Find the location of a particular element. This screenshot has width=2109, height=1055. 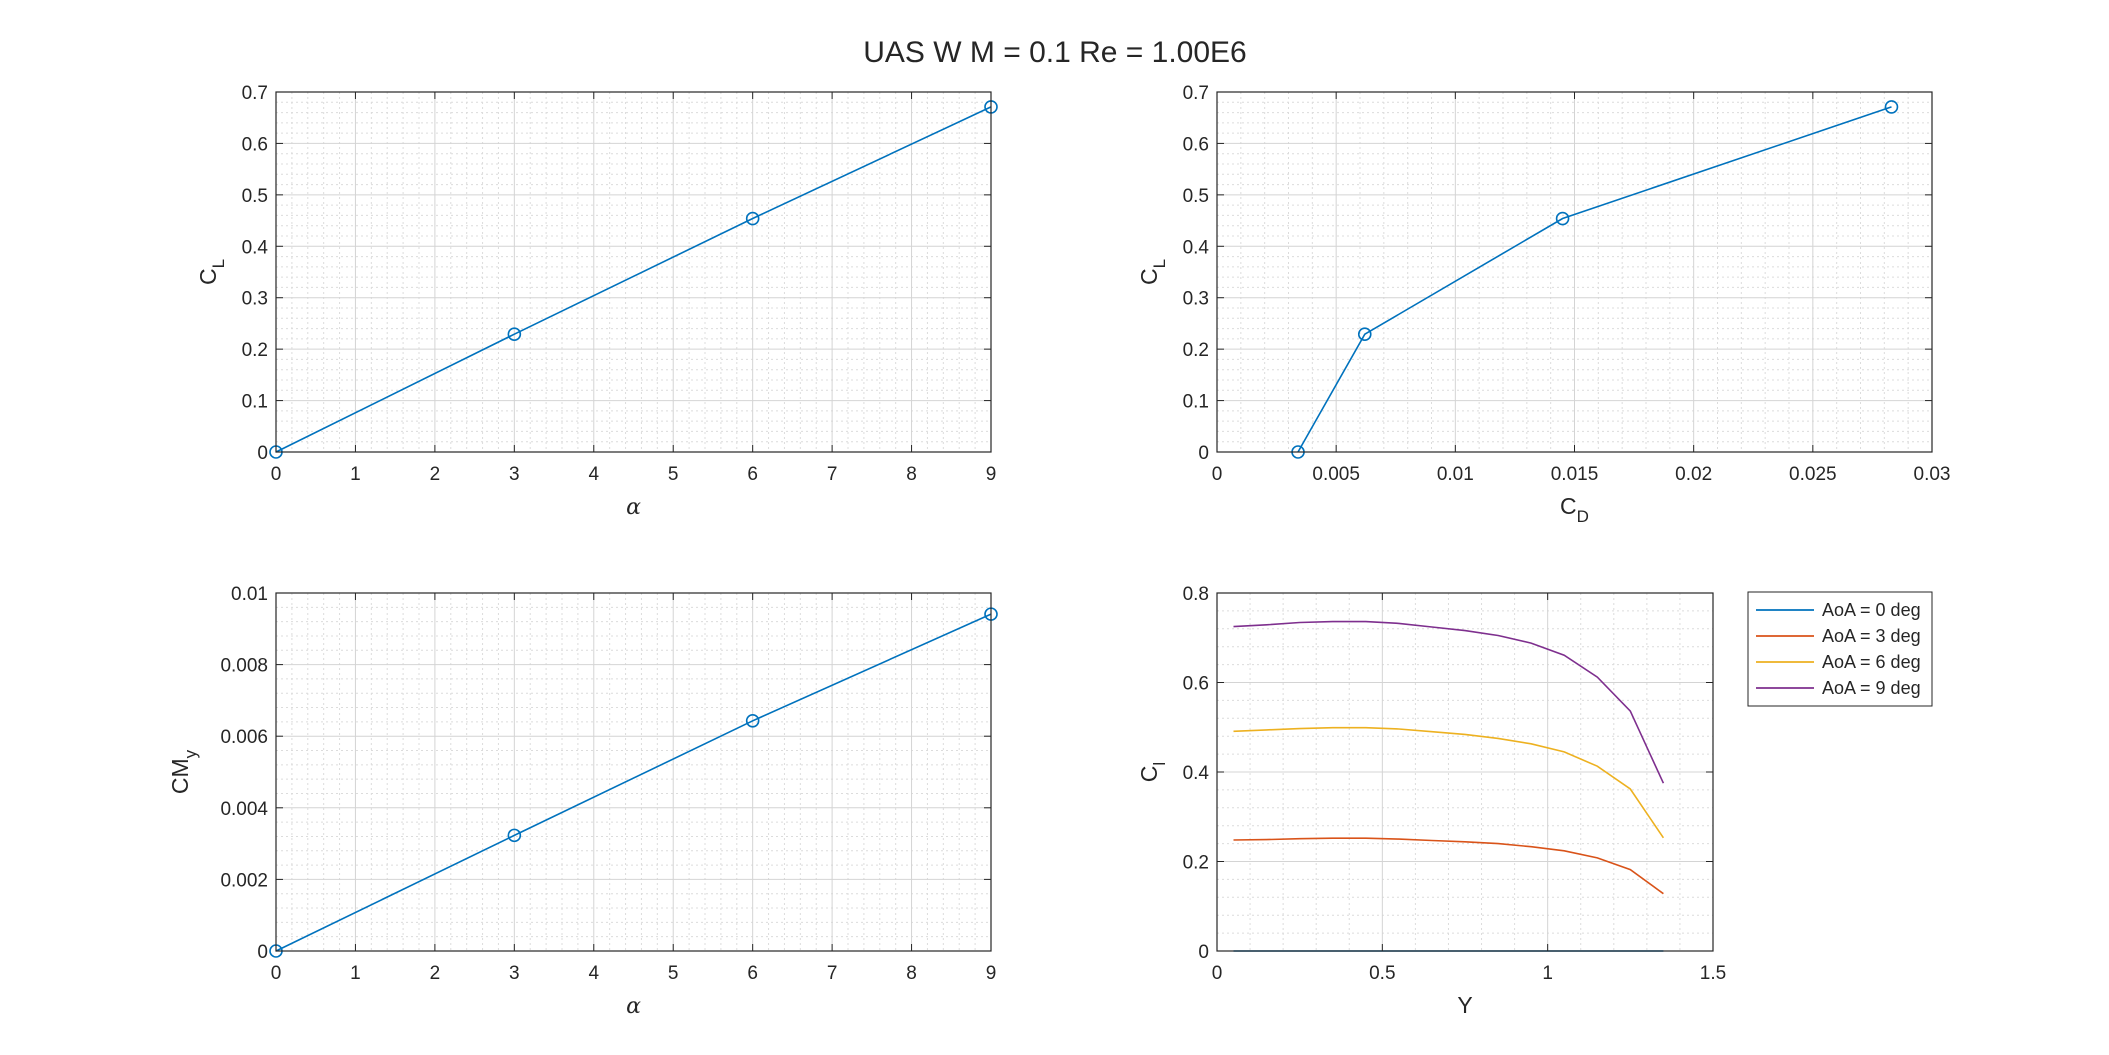

x-axis-label: Y is located at coordinates (1464, 1005).